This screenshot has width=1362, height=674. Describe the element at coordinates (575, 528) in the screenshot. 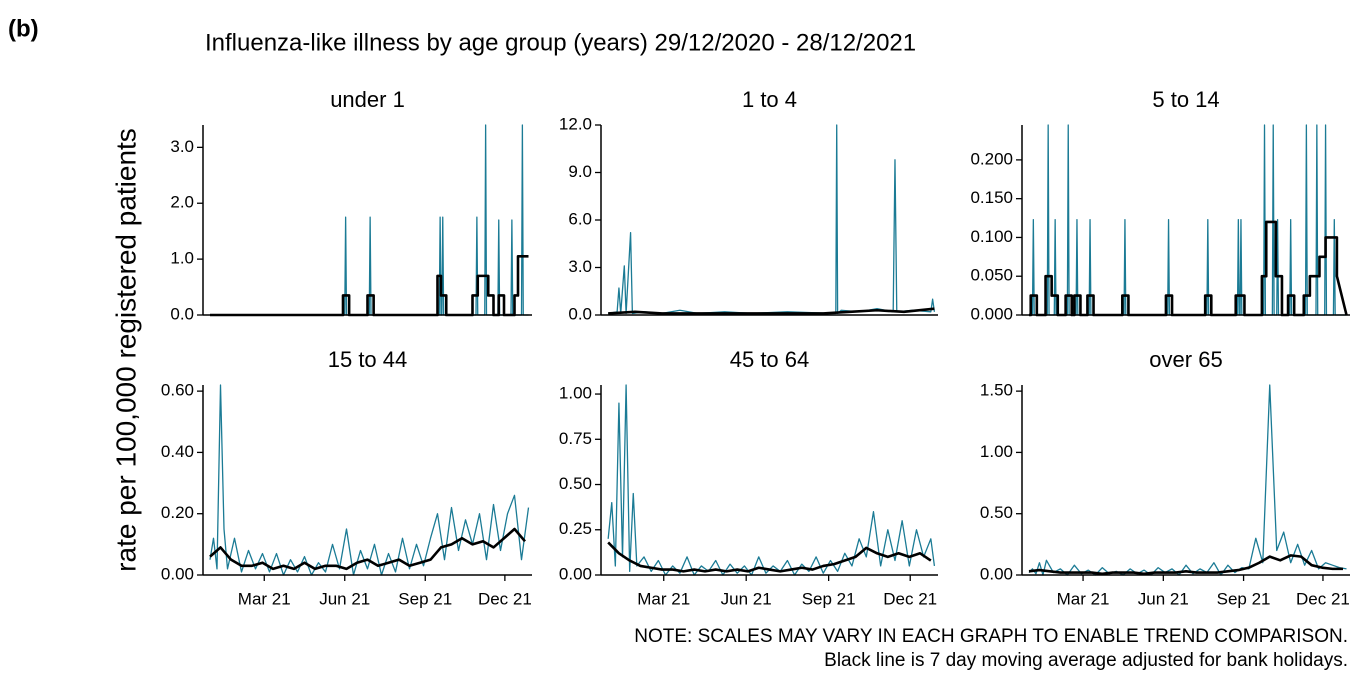

I see `y-tick-label: 0.25` at that location.